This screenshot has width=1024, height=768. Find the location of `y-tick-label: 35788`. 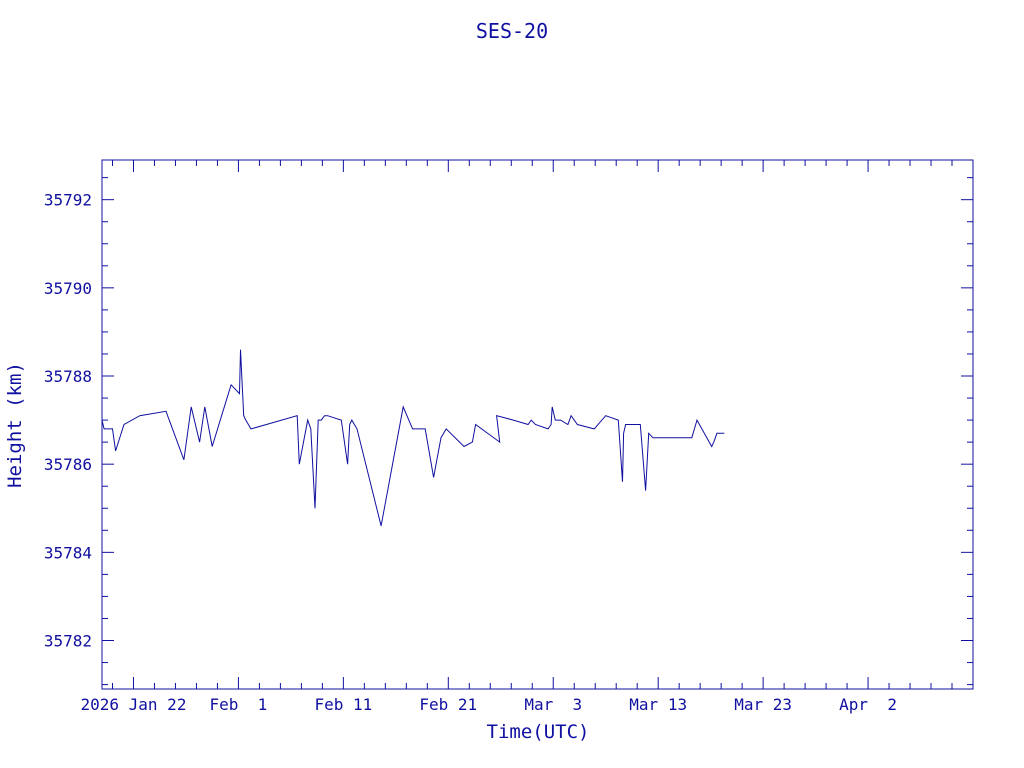

y-tick-label: 35788 is located at coordinates (68, 376).